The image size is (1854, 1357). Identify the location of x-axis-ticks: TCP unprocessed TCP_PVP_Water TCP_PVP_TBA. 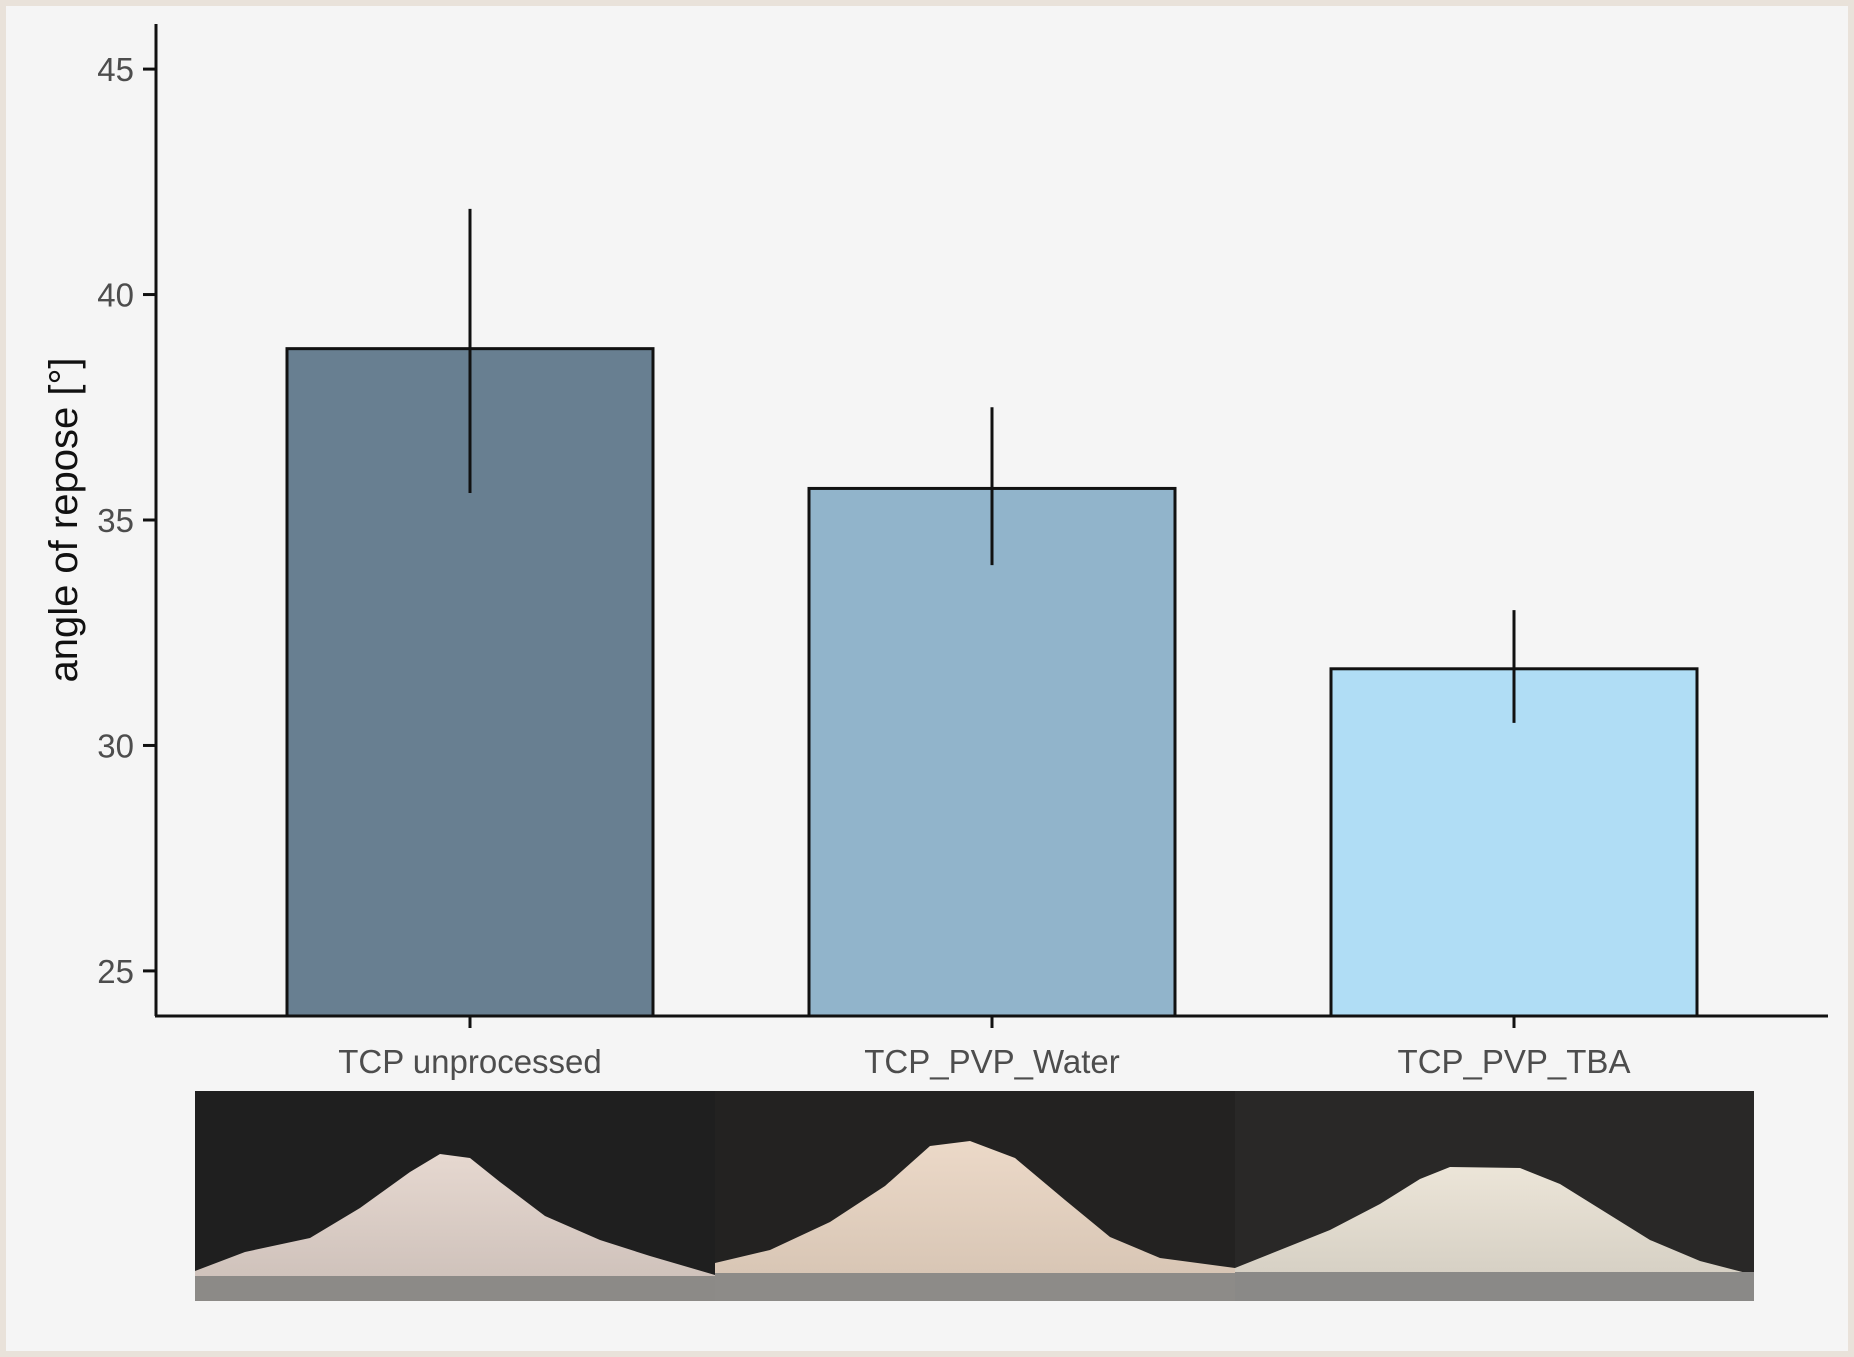
(984, 1048).